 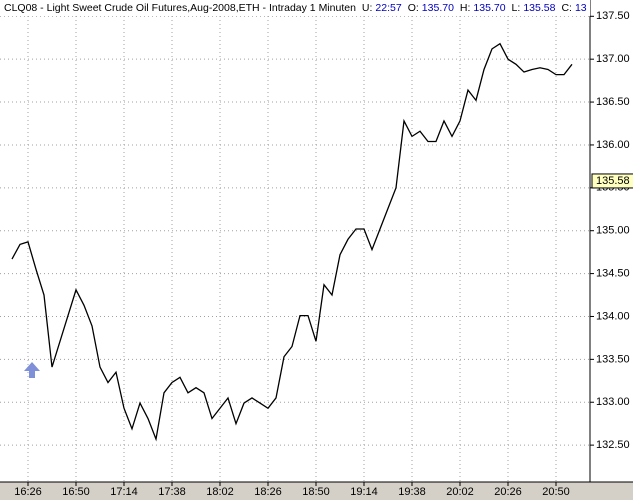 What do you see at coordinates (367, 8) in the screenshot?
I see `stat-label: U:` at bounding box center [367, 8].